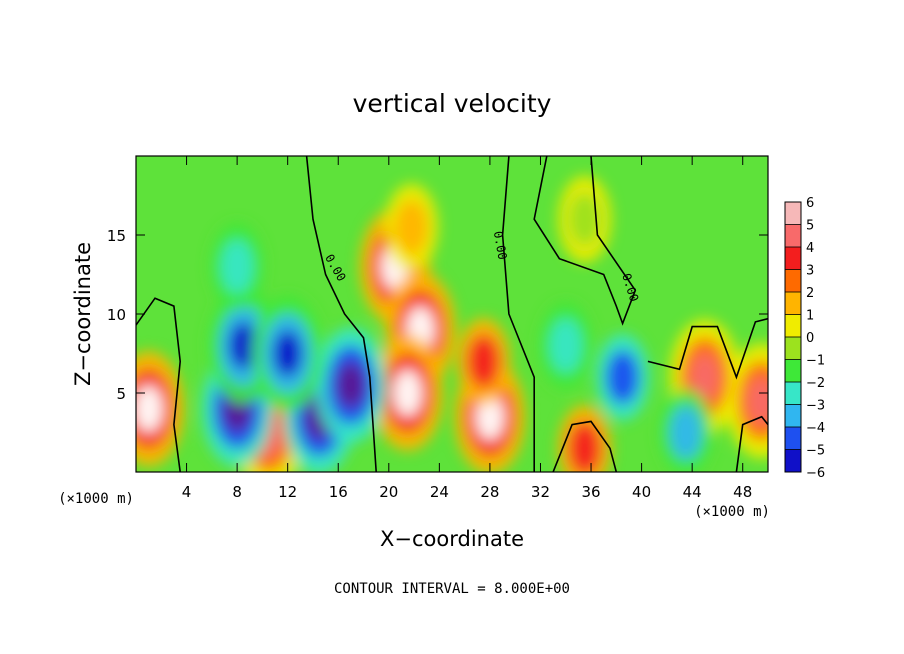 Image resolution: width=904 pixels, height=654 pixels. What do you see at coordinates (500, 245) in the screenshot?
I see `contour-label: 0.00` at bounding box center [500, 245].